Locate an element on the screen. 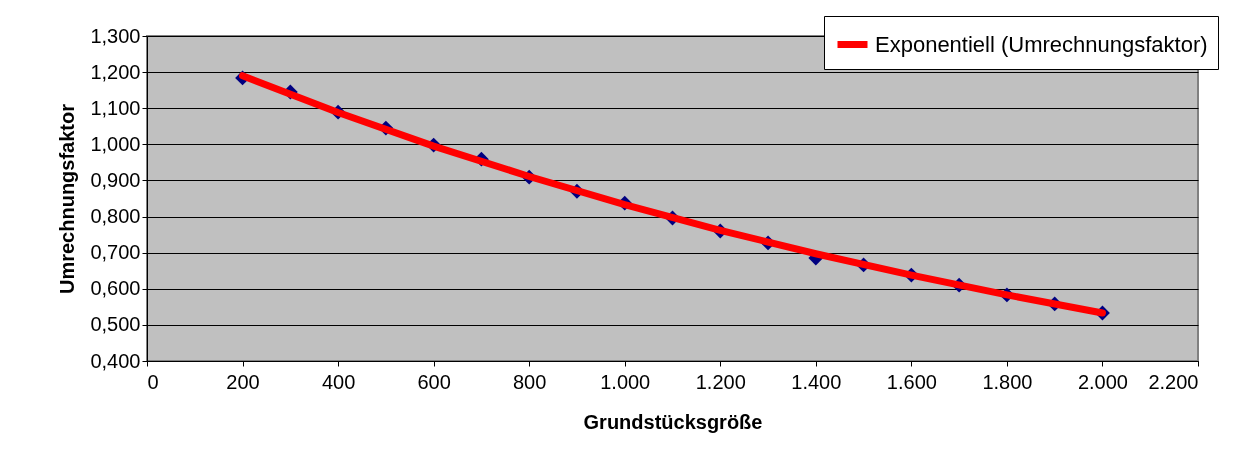  y-tick-label: 0,700 is located at coordinates (115, 252).